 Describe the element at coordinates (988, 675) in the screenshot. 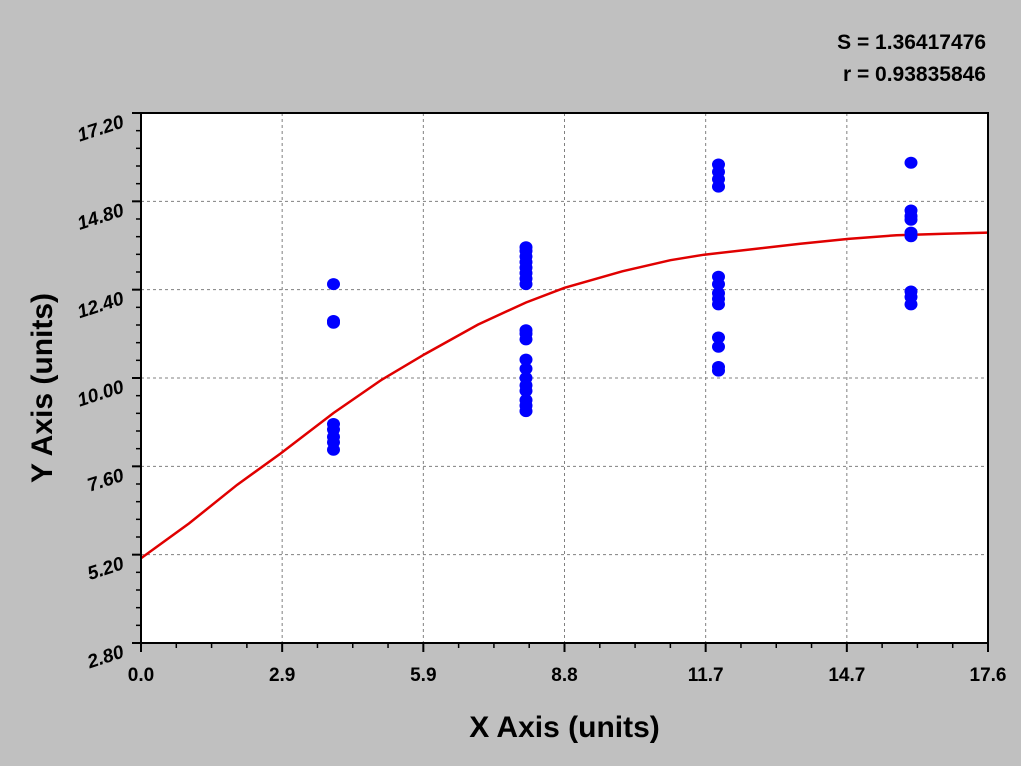

I see `x-tick-label: 17.6` at that location.